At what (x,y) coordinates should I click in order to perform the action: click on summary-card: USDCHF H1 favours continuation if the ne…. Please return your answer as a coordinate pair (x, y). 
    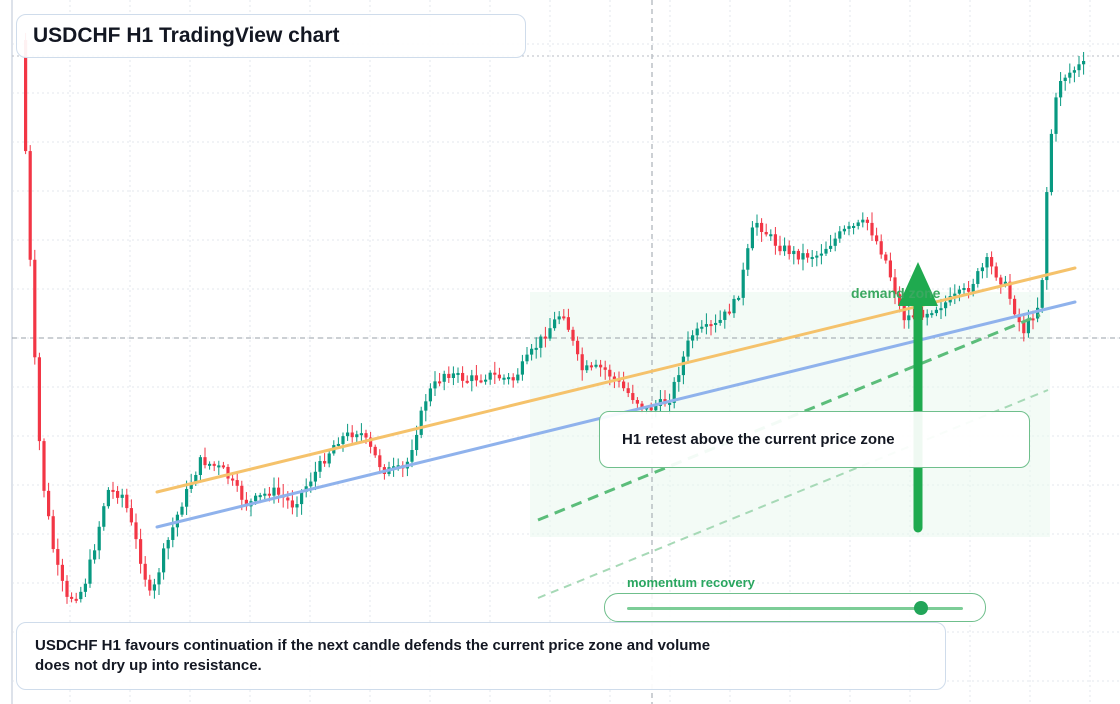
    Looking at the image, I should click on (481, 656).